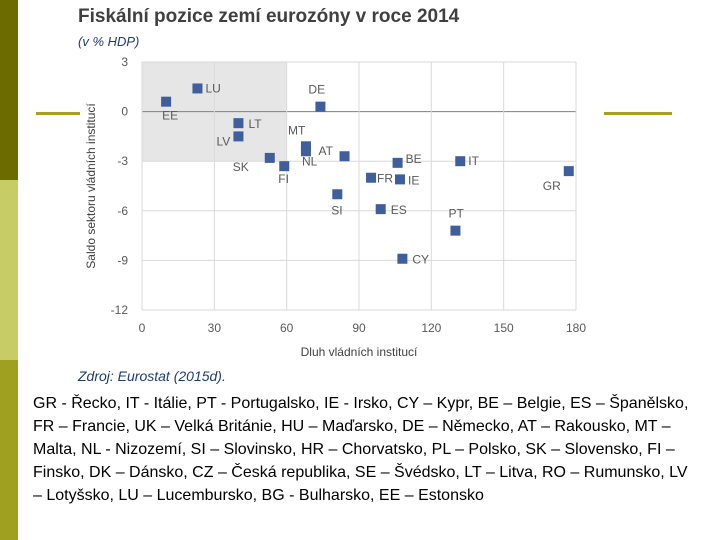 This screenshot has height=540, width=720. I want to click on data-label-pt: PT, so click(456, 214).